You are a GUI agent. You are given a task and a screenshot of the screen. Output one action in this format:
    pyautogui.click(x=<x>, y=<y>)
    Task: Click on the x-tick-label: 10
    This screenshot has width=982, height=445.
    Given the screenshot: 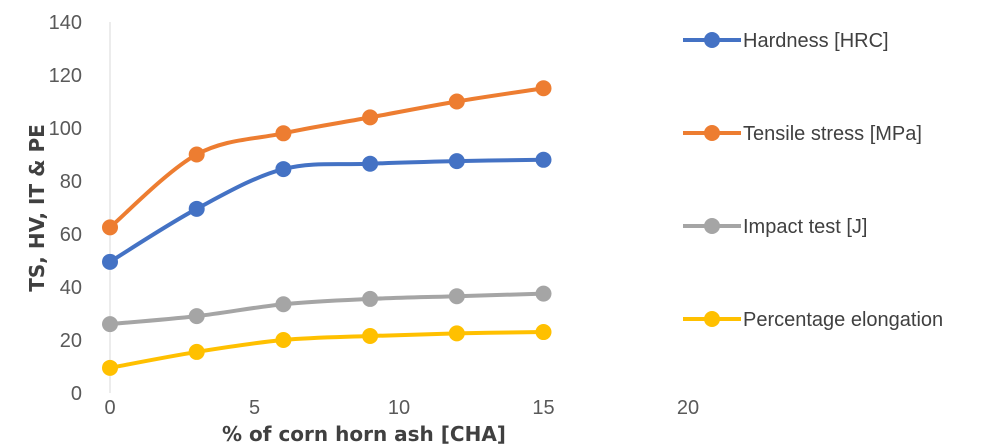 What is the action you would take?
    pyautogui.click(x=399, y=408)
    